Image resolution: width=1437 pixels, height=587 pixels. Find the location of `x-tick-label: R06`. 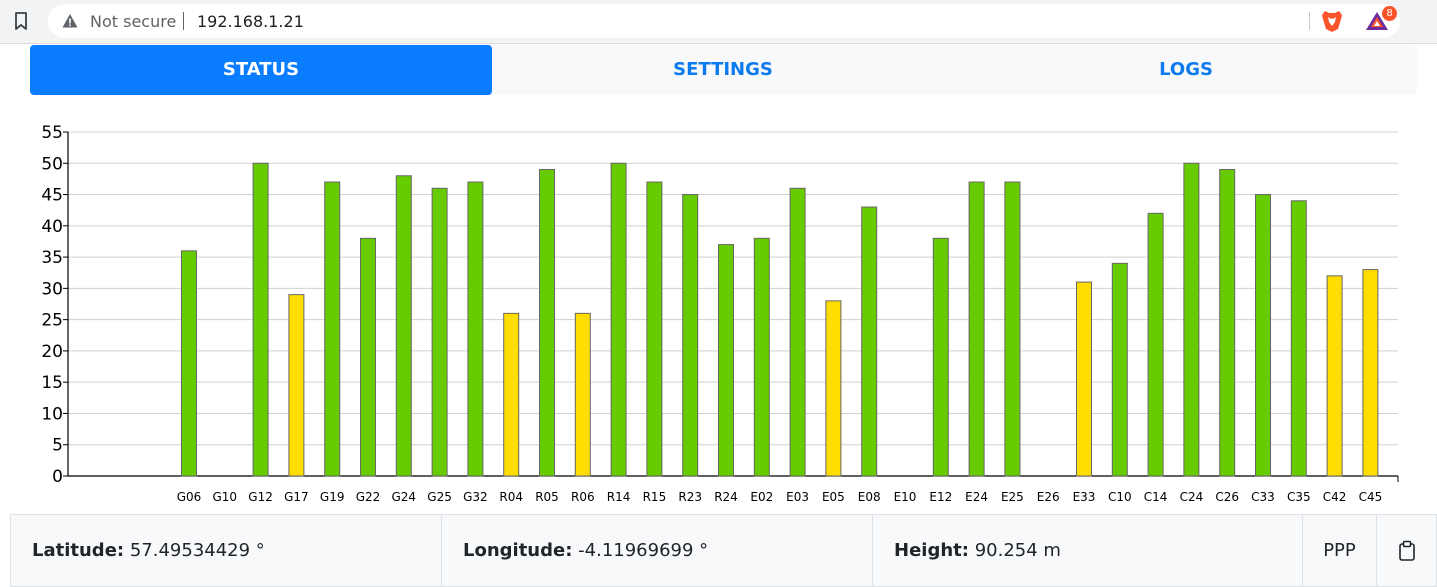

x-tick-label: R06 is located at coordinates (583, 497).